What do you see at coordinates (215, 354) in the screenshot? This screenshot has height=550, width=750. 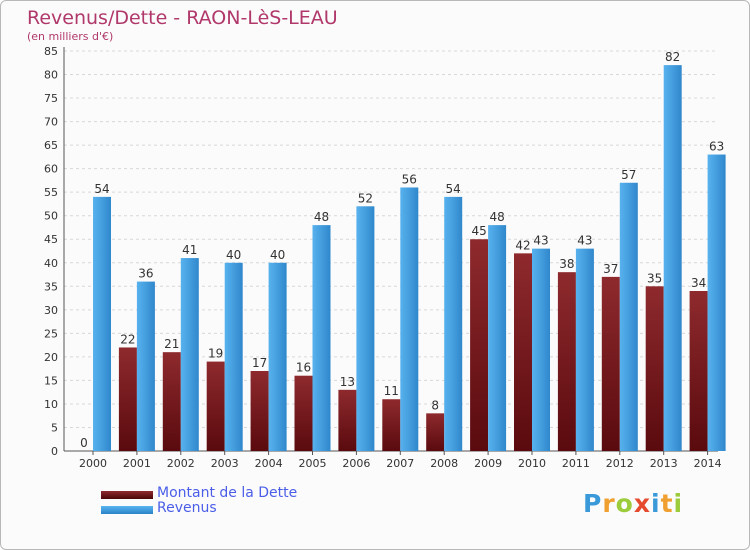 I see `data-label-dette: 19` at bounding box center [215, 354].